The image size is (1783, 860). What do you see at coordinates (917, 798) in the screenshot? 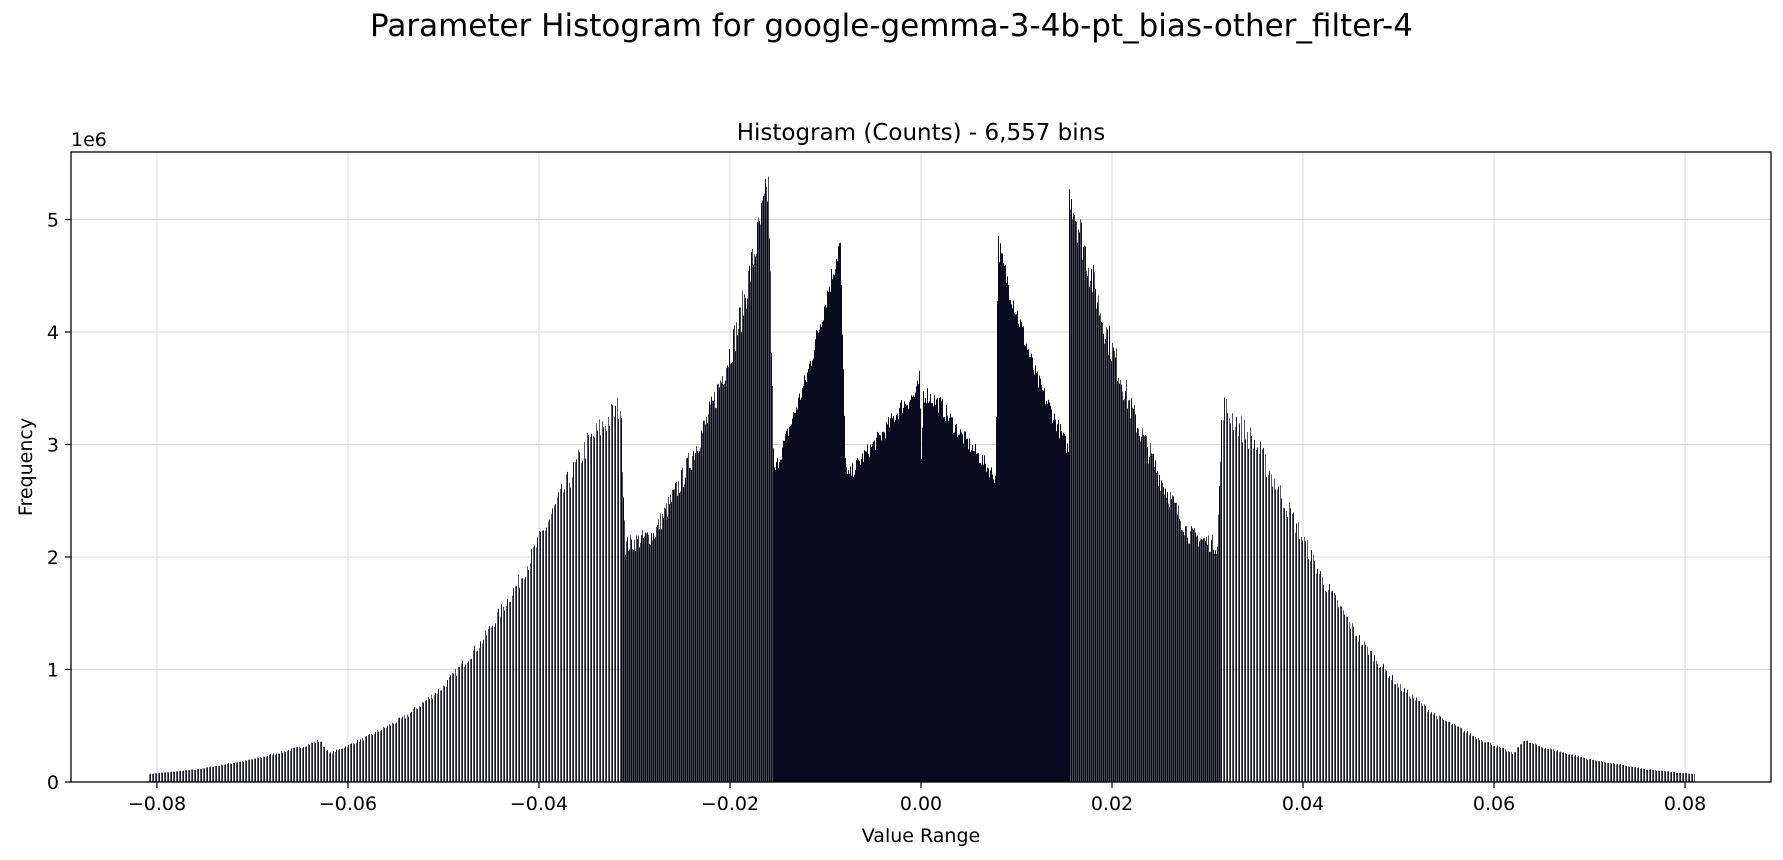
I see `x-axis-ticks: −0.08 −0.06 −0.04 −0.02 0.00 0.02 0.04 0.06 0.08` at bounding box center [917, 798].